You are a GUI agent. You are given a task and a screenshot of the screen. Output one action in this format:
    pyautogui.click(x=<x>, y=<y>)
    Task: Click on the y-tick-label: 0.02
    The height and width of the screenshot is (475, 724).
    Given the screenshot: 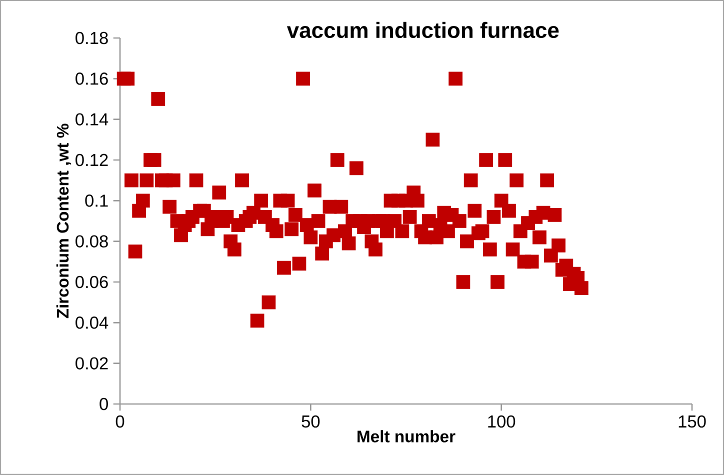 What is the action you would take?
    pyautogui.click(x=92, y=363)
    